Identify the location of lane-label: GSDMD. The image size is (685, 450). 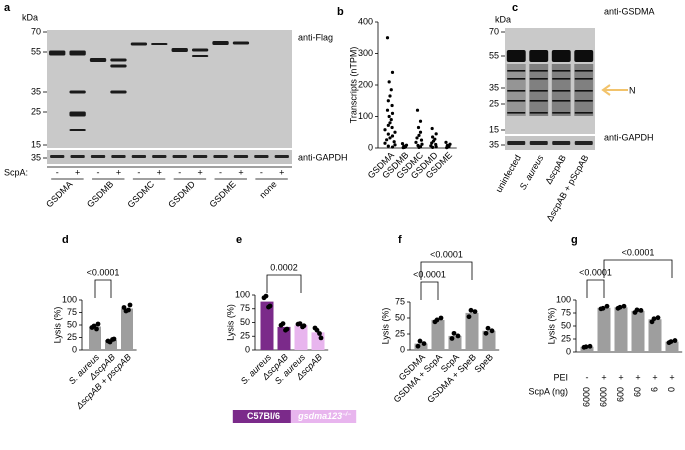
(181, 194).